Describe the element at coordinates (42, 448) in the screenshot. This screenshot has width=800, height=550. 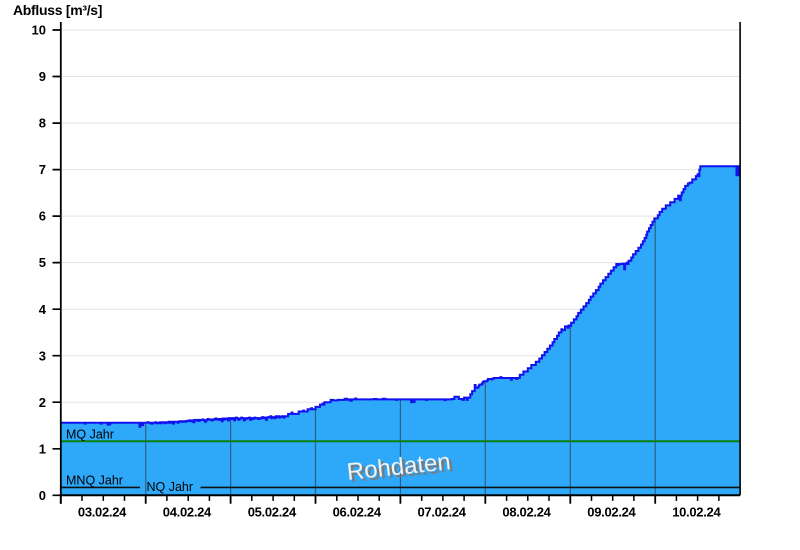
I see `svg-text: 1` at that location.